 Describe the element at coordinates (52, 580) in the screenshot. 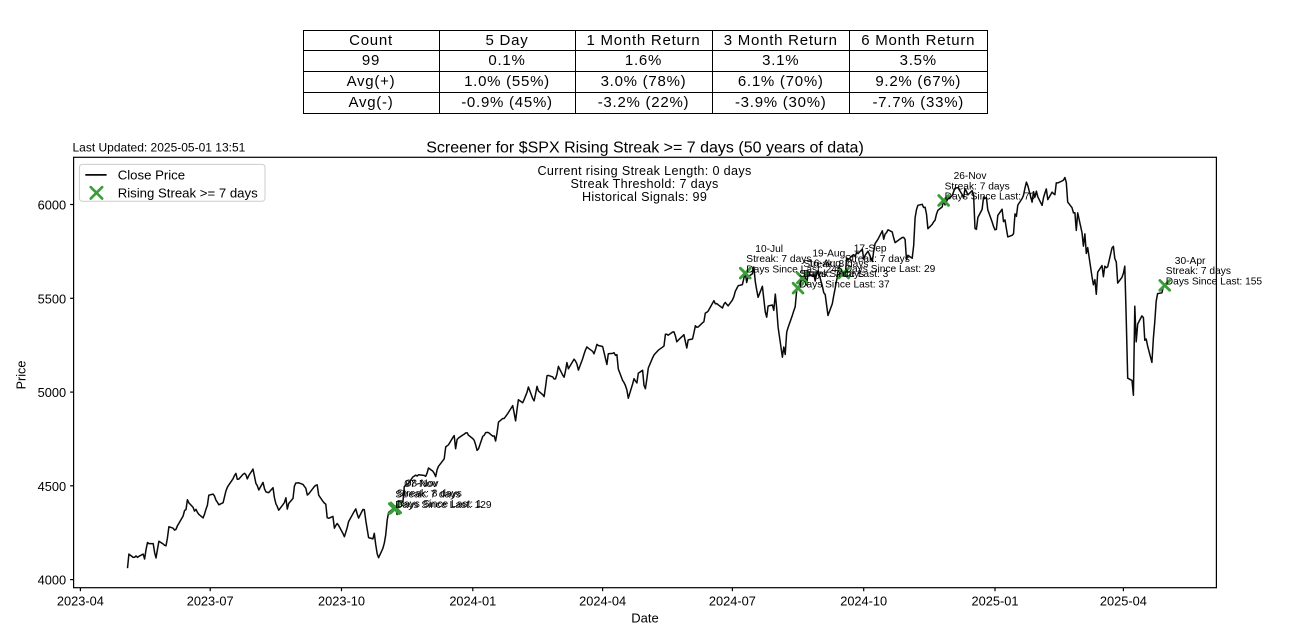

I see `svg-text: 4000` at that location.